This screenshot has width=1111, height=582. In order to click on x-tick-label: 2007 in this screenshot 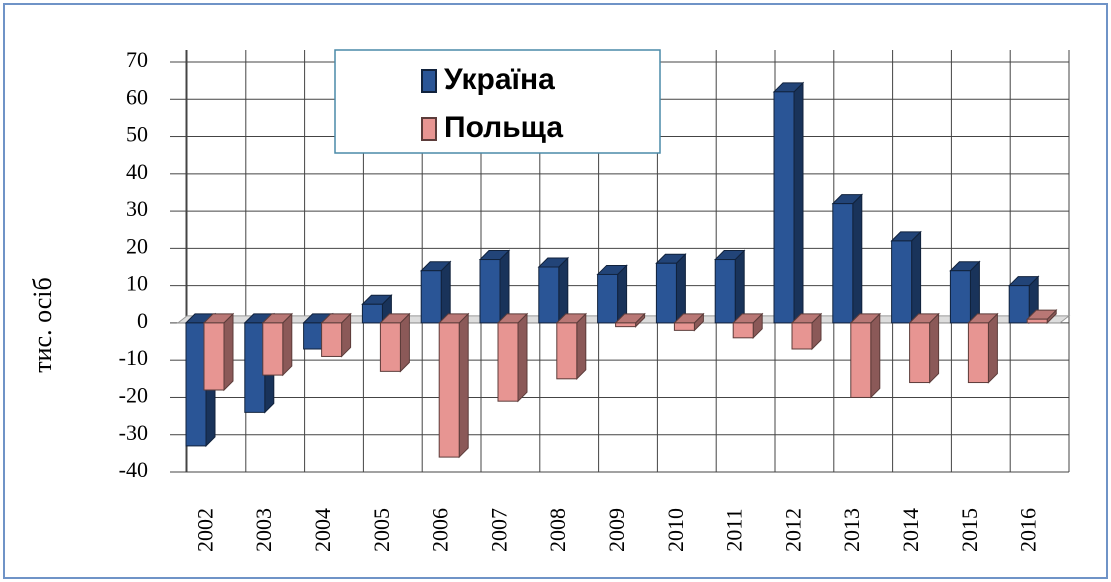, I will do `click(498, 530)`.